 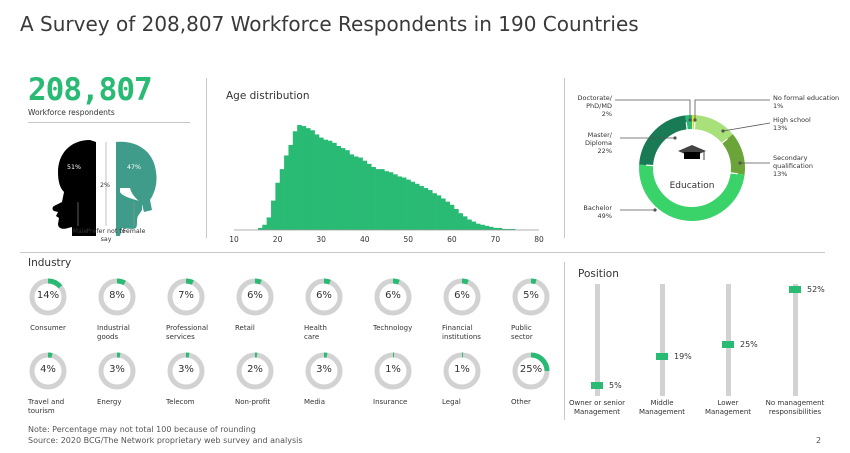 What do you see at coordinates (615, 385) in the screenshot?
I see `position-pct: 5%` at bounding box center [615, 385].